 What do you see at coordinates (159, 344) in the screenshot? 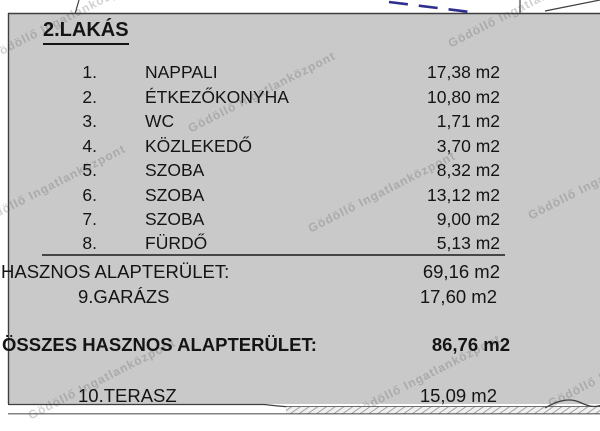
I see `total-area-label: ÖSSZES HASZNOS ALAPTERÜLET:` at bounding box center [159, 344].